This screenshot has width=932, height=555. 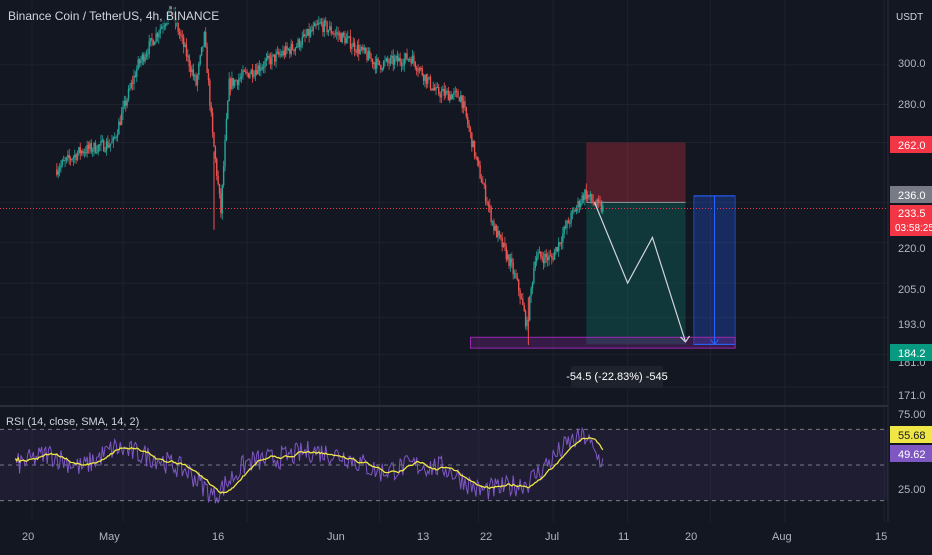 I want to click on x-tick: Jul, so click(x=552, y=537).